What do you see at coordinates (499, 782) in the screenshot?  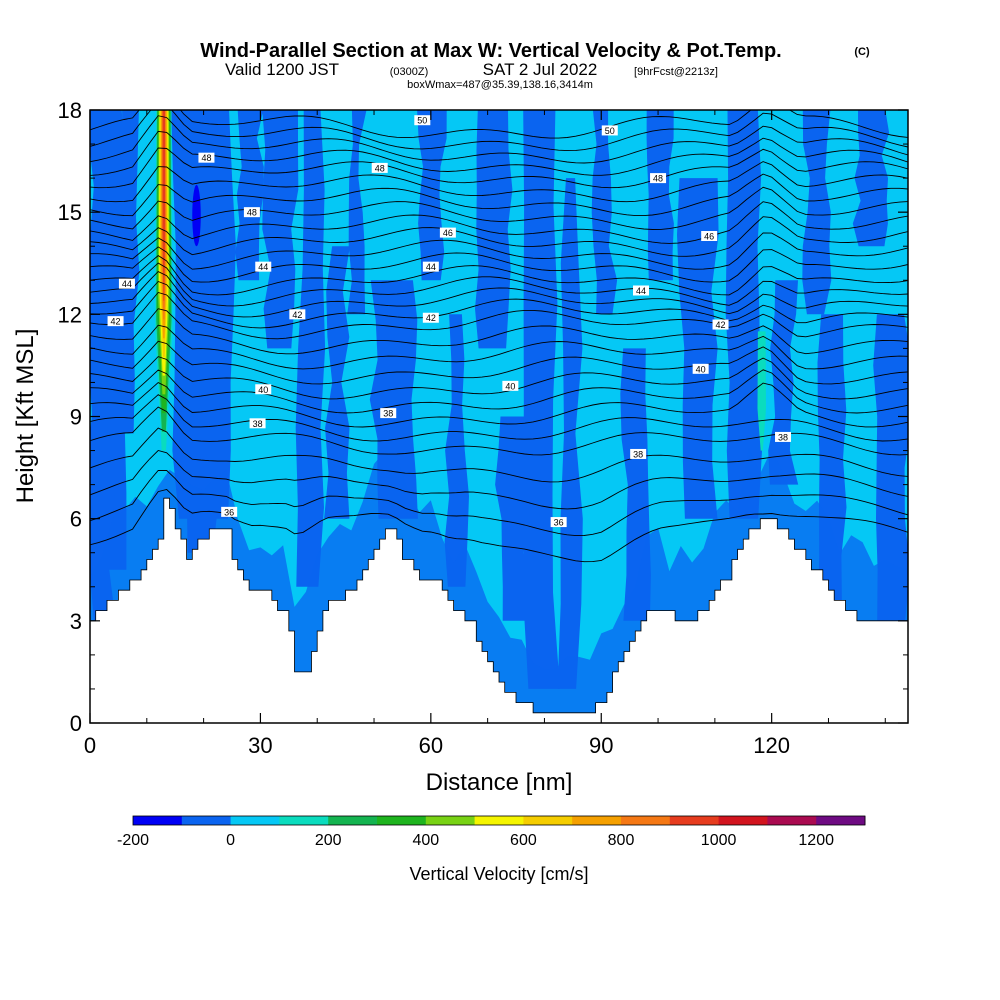 I see `x-axis-title: Distance [nm]` at bounding box center [499, 782].